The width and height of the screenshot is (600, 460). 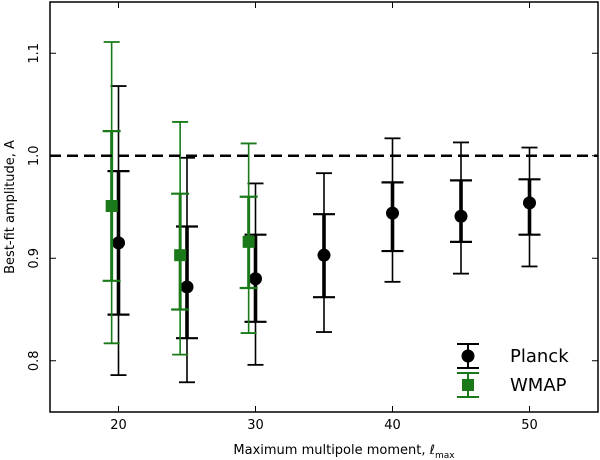 I want to click on legend-label: WMAP, so click(x=538, y=385).